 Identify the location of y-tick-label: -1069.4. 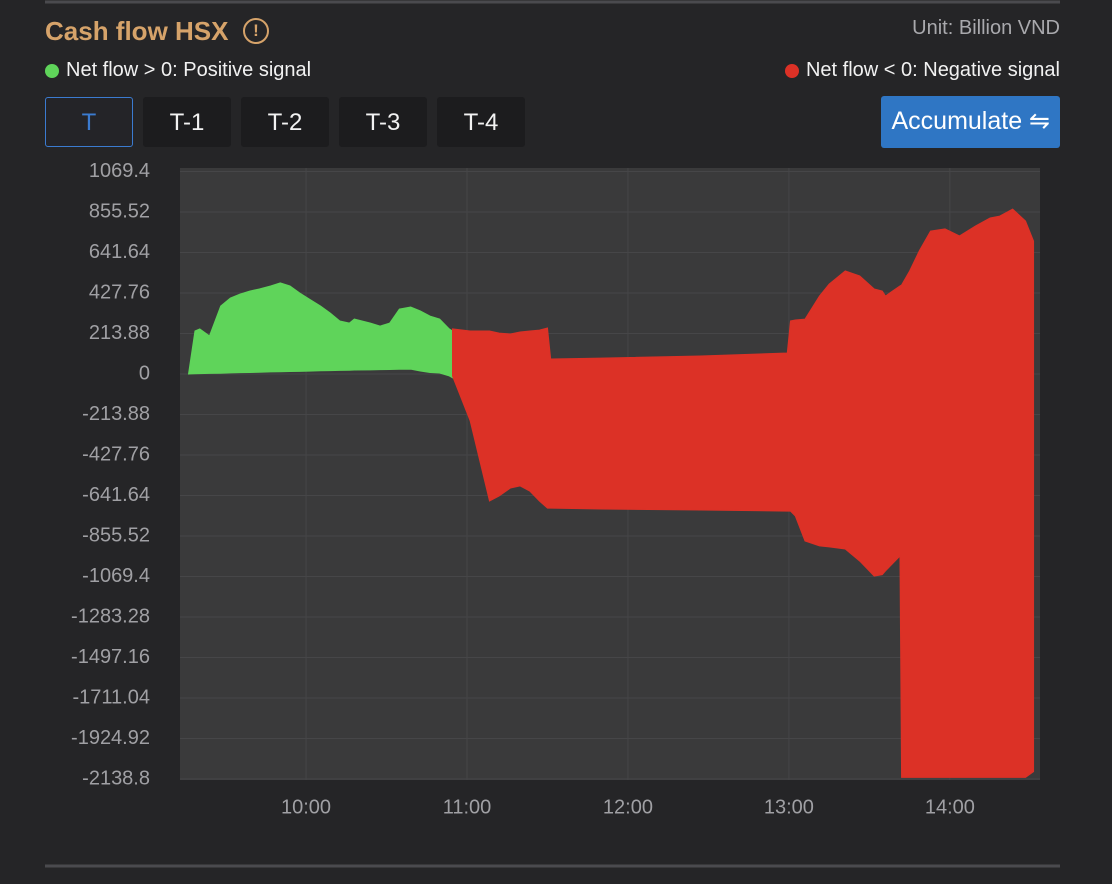
(116, 576).